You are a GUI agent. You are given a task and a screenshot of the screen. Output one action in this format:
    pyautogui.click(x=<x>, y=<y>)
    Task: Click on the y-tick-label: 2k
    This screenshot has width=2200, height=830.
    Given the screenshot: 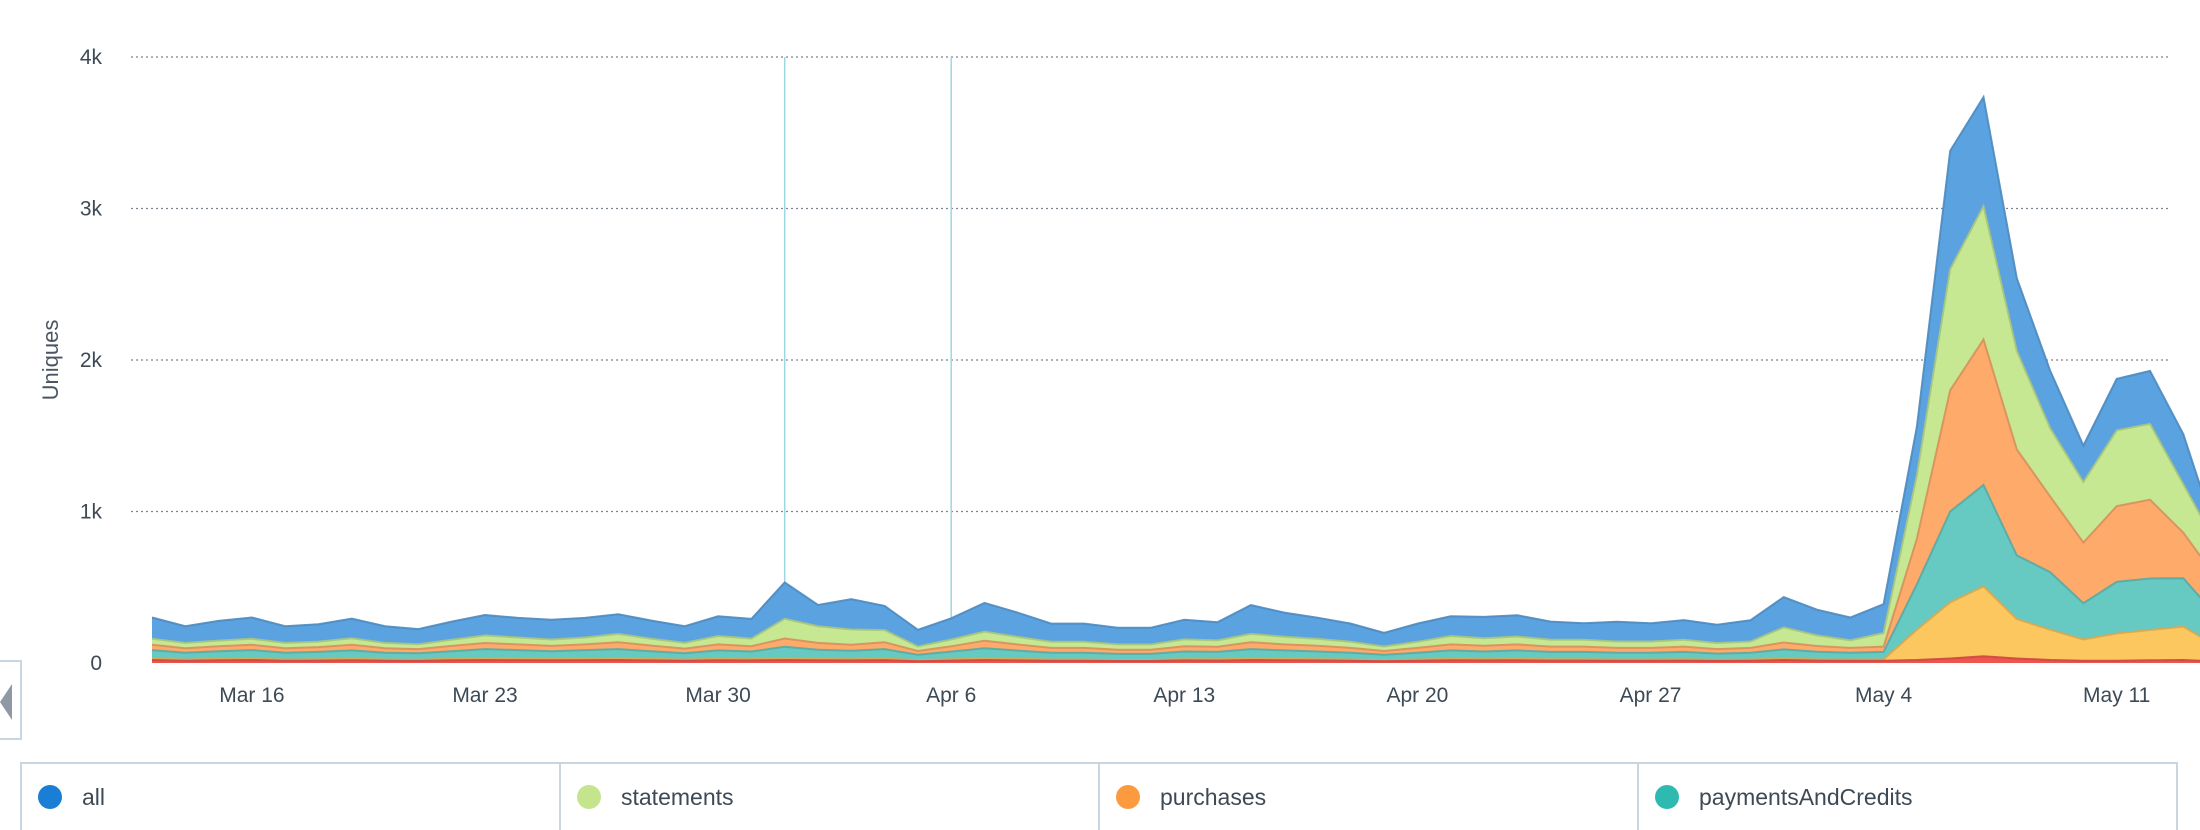 What is the action you would take?
    pyautogui.click(x=91, y=360)
    